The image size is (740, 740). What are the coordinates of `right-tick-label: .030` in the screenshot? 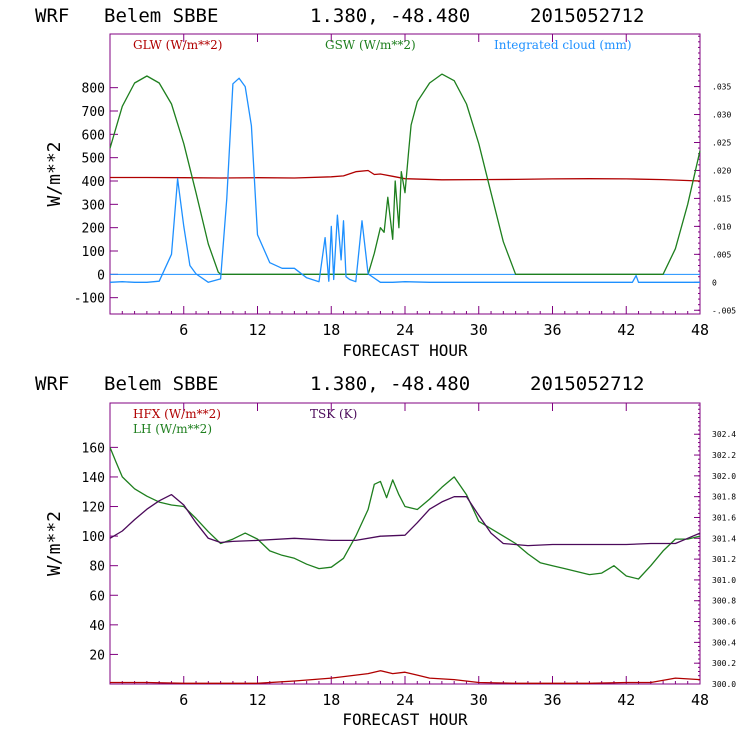 It's located at (721, 115).